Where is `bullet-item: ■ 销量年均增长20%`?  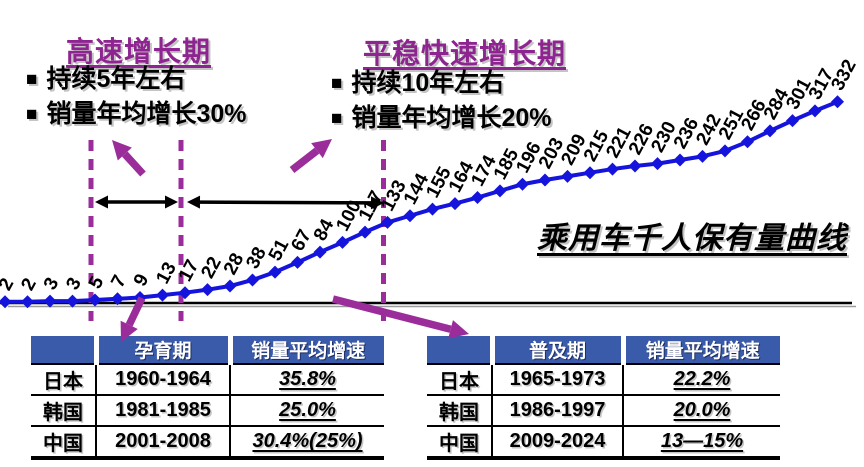
bullet-item: ■ 销量年均增长20% is located at coordinates (441, 118).